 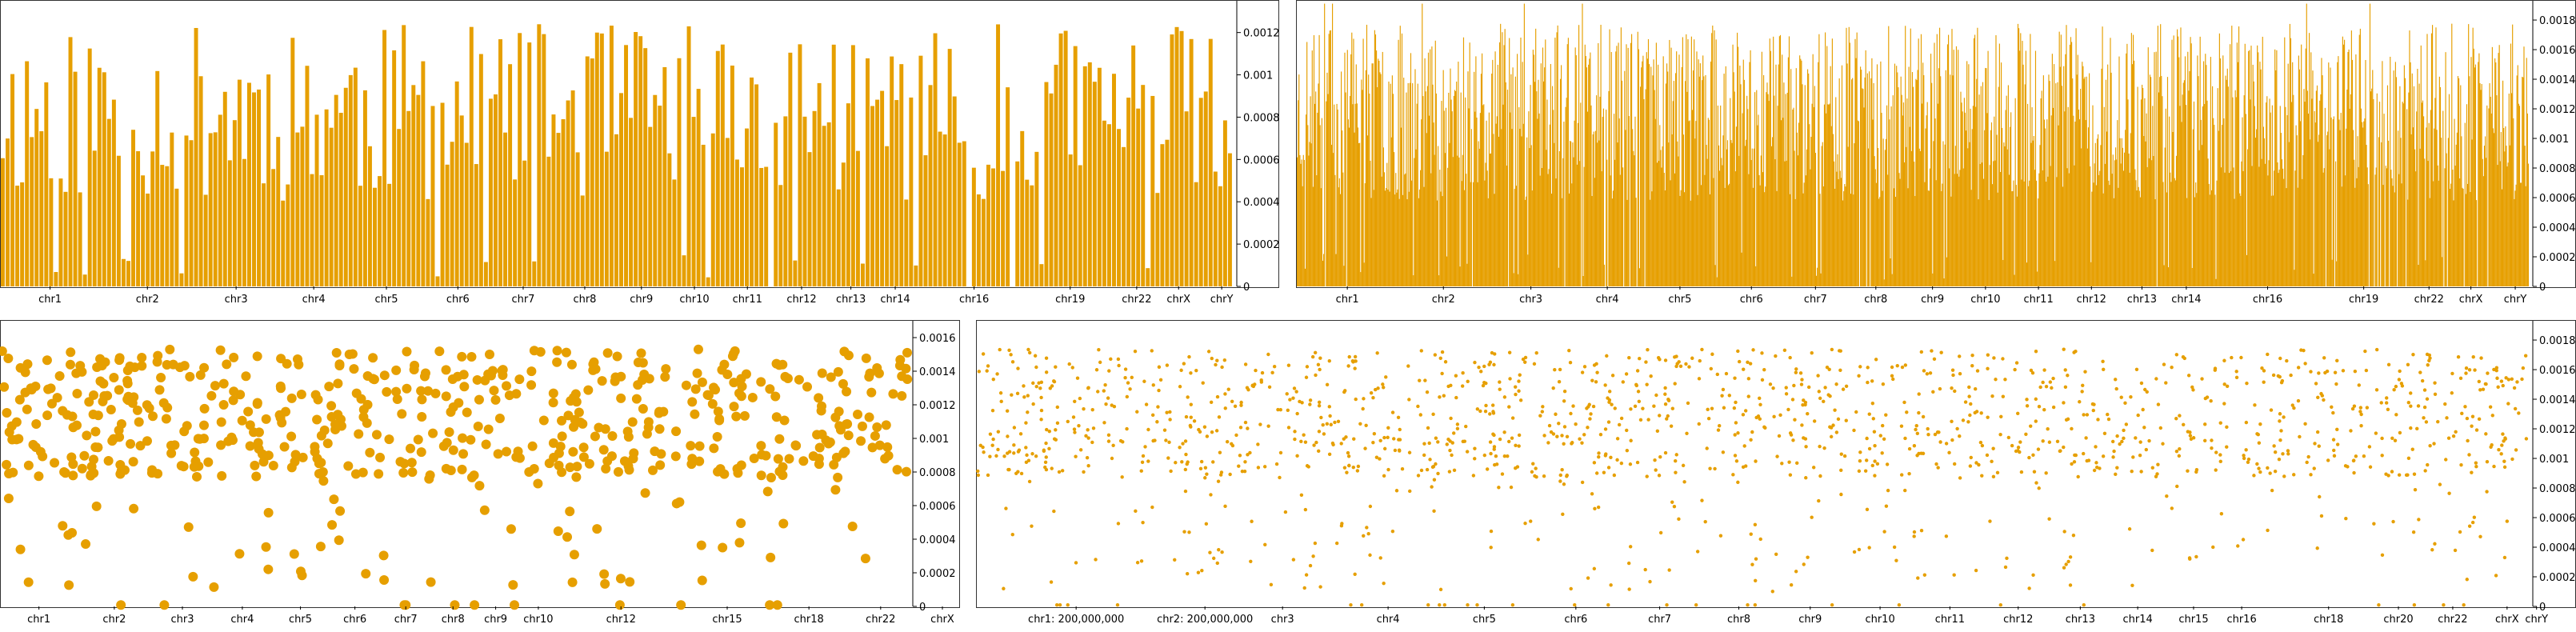 What do you see at coordinates (2557, 519) in the screenshot?
I see `y-tick-label: 0.0006` at bounding box center [2557, 519].